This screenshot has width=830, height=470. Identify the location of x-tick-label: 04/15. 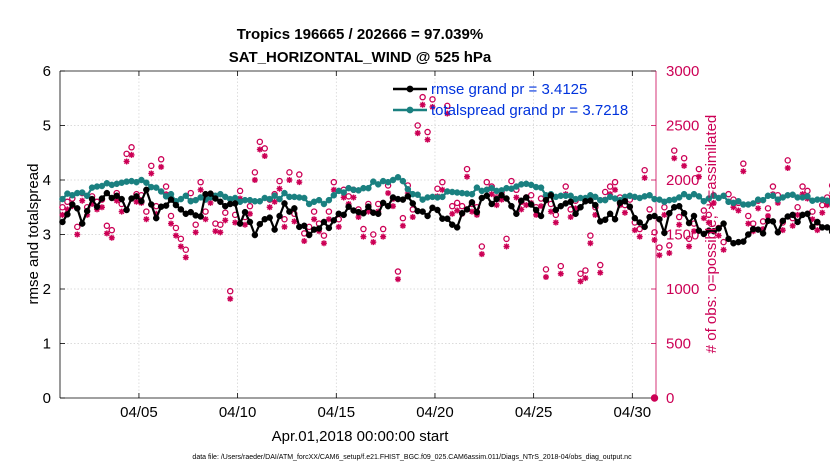
(337, 412).